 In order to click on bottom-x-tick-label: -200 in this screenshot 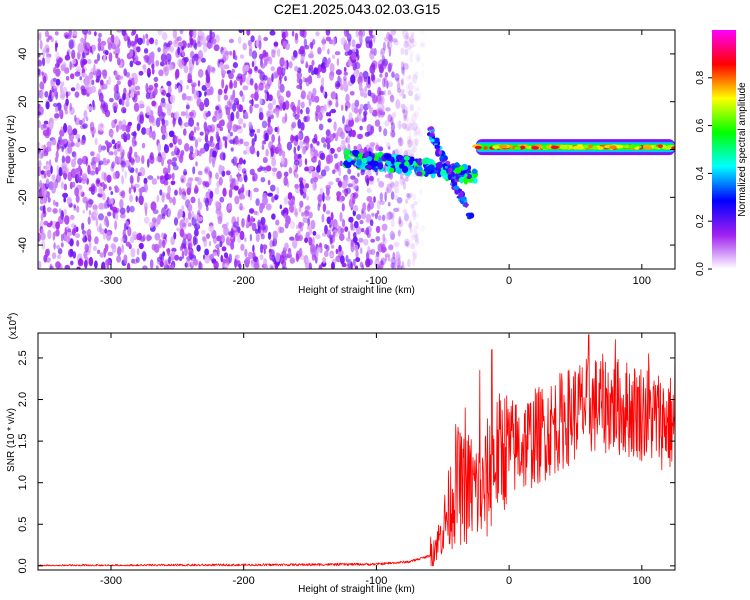, I will do `click(244, 581)`.